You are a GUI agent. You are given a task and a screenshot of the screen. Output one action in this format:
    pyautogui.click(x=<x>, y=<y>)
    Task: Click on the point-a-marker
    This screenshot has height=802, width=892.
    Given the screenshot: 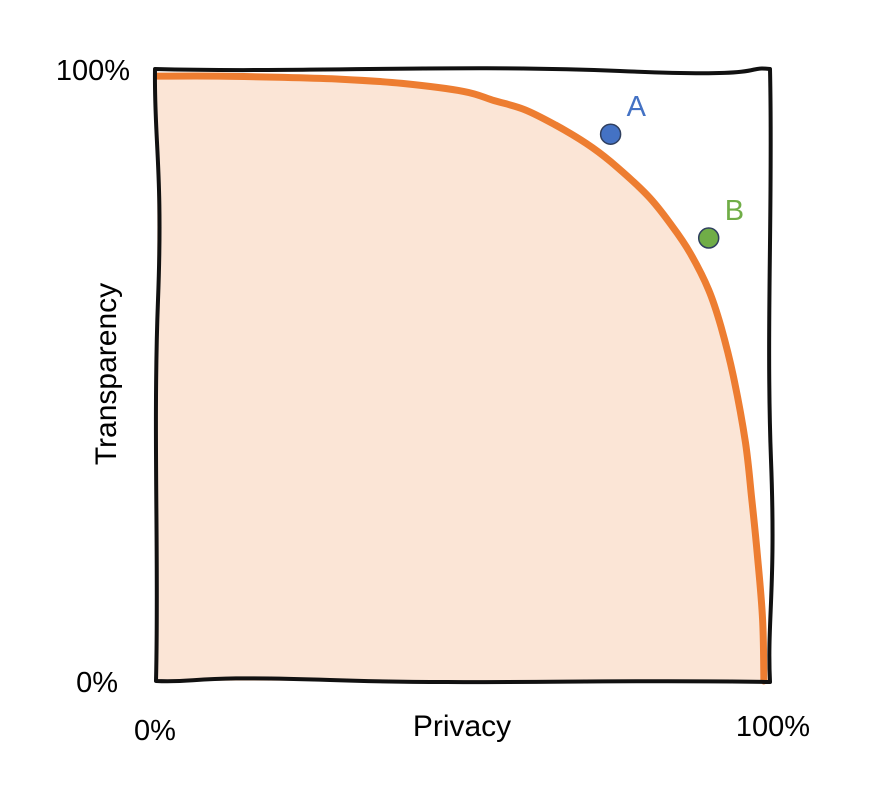 What is the action you would take?
    pyautogui.click(x=610, y=134)
    